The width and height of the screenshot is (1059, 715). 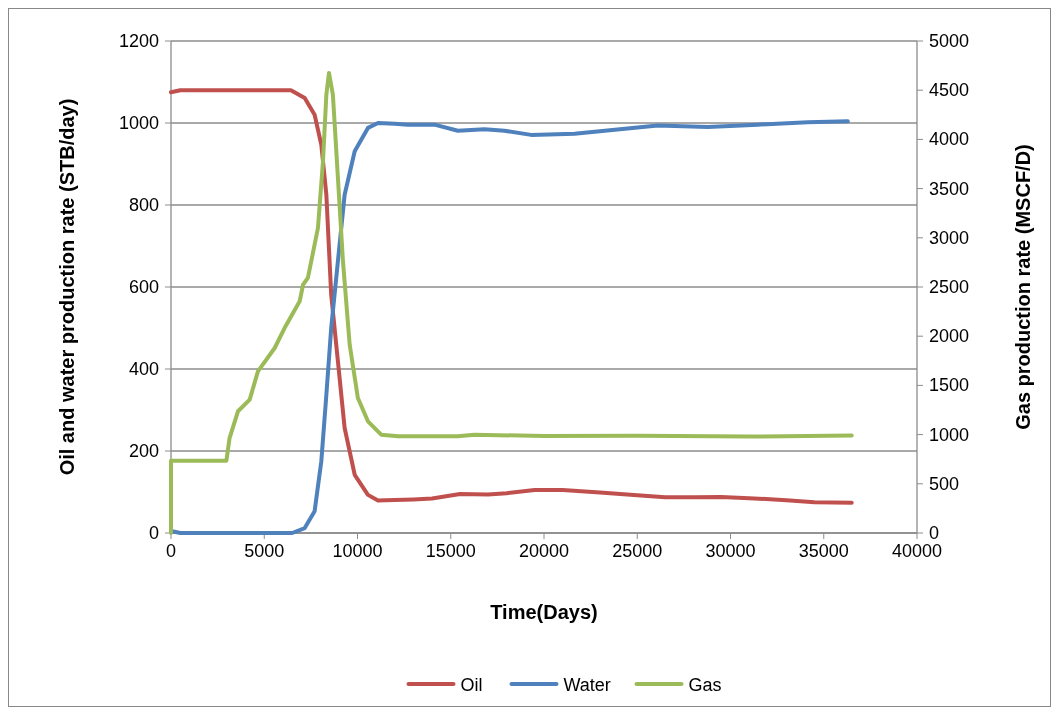 What do you see at coordinates (730, 551) in the screenshot?
I see `x-tick-label: 30000` at bounding box center [730, 551].